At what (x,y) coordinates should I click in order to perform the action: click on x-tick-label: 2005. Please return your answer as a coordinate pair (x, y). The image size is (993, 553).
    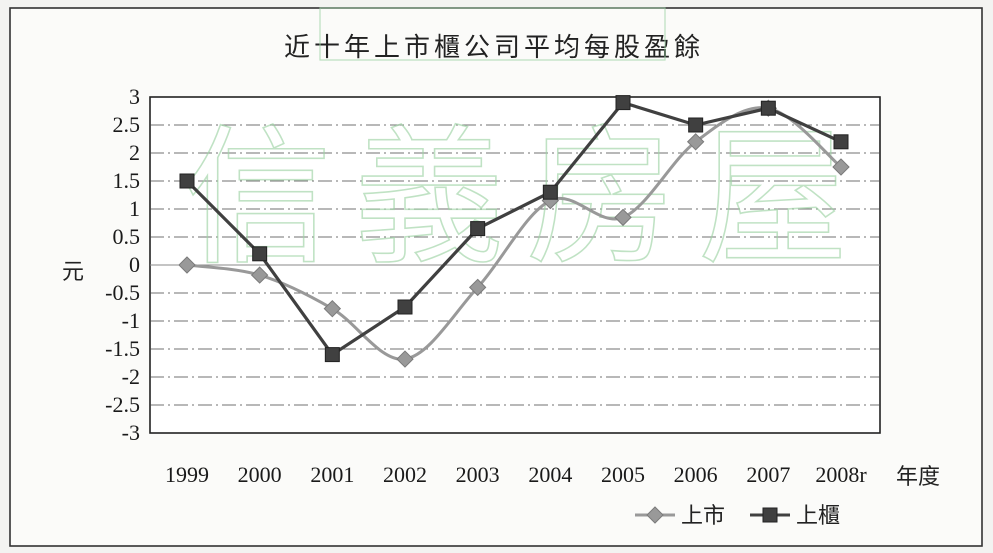
    Looking at the image, I should click on (623, 474).